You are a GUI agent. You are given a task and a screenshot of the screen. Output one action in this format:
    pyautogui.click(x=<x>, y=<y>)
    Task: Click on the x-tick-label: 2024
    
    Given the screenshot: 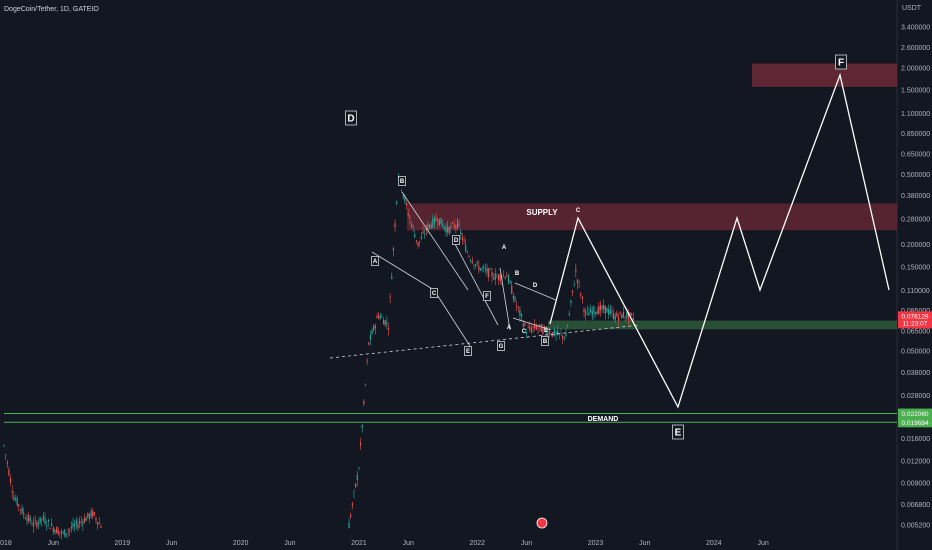 What is the action you would take?
    pyautogui.click(x=714, y=543)
    